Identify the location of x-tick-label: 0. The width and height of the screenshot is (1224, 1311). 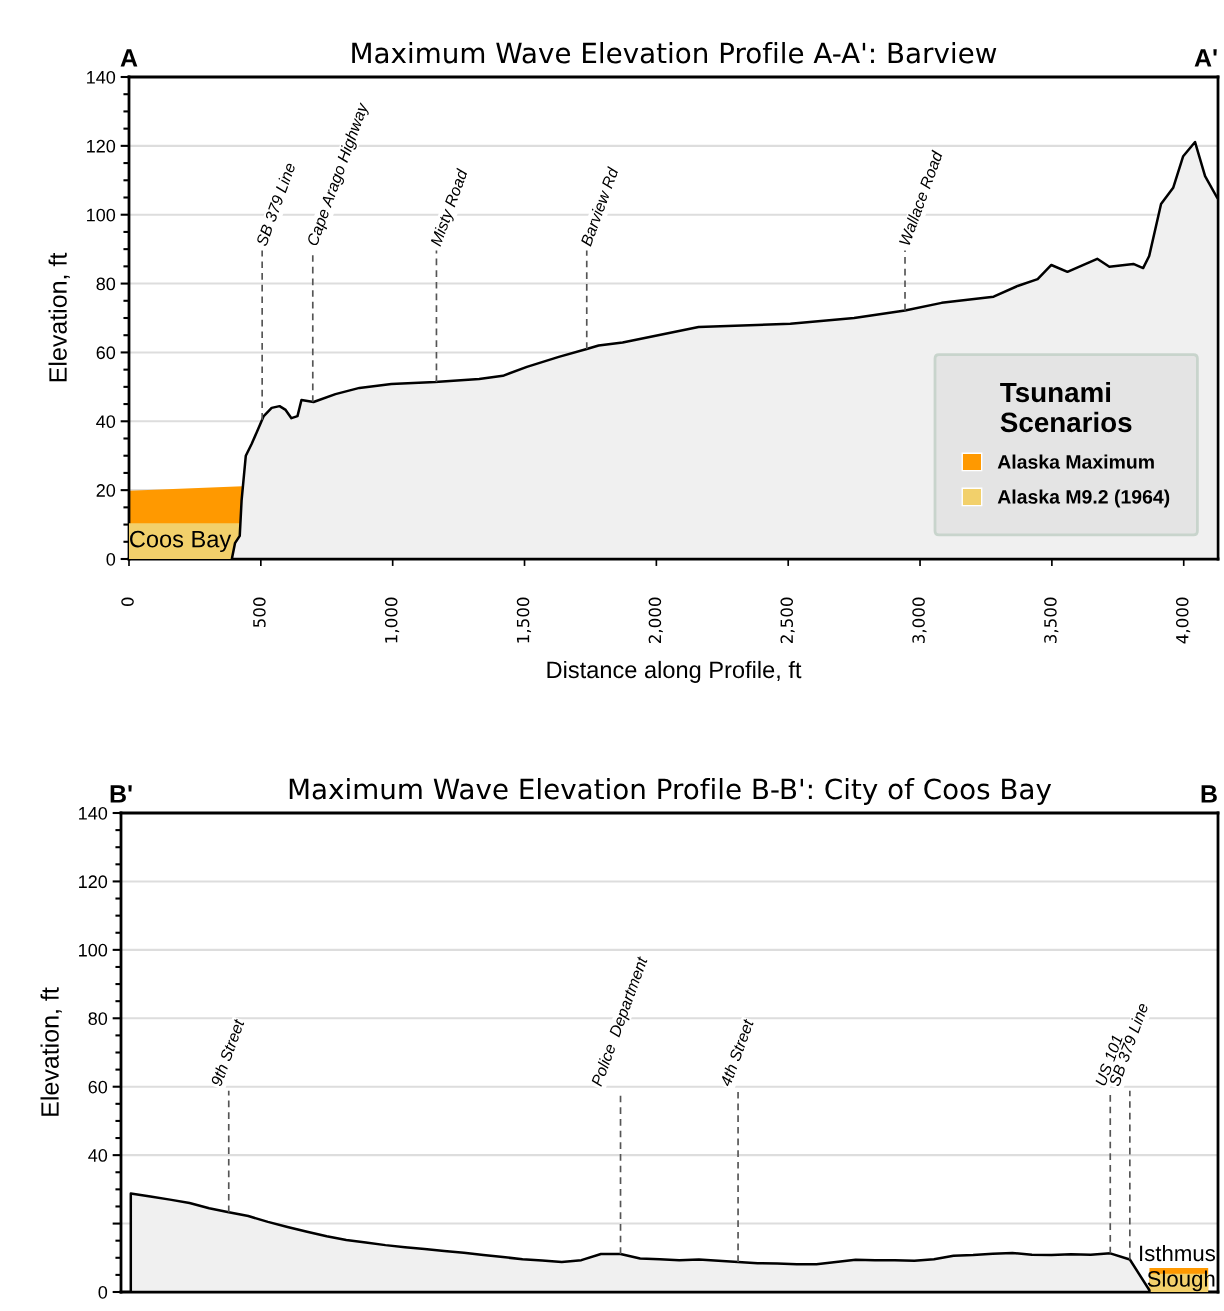
(127, 602).